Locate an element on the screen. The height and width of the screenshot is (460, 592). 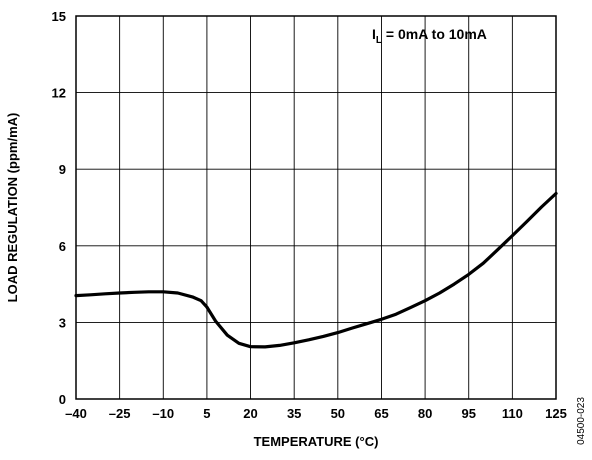
x-tick-label: 110 is located at coordinates (512, 413).